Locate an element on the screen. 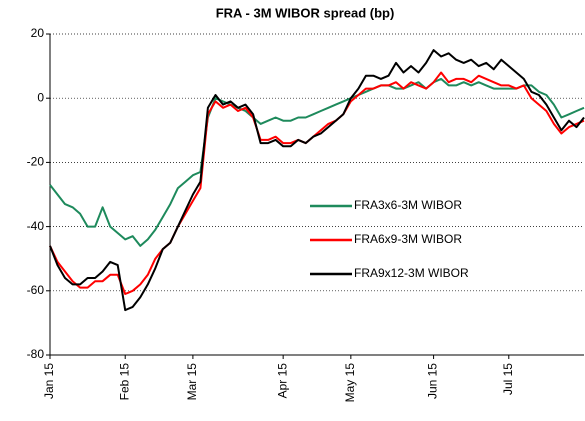 This screenshot has height=421, width=585. legend-label: FRA6x9-3M WIBOR is located at coordinates (408, 239).